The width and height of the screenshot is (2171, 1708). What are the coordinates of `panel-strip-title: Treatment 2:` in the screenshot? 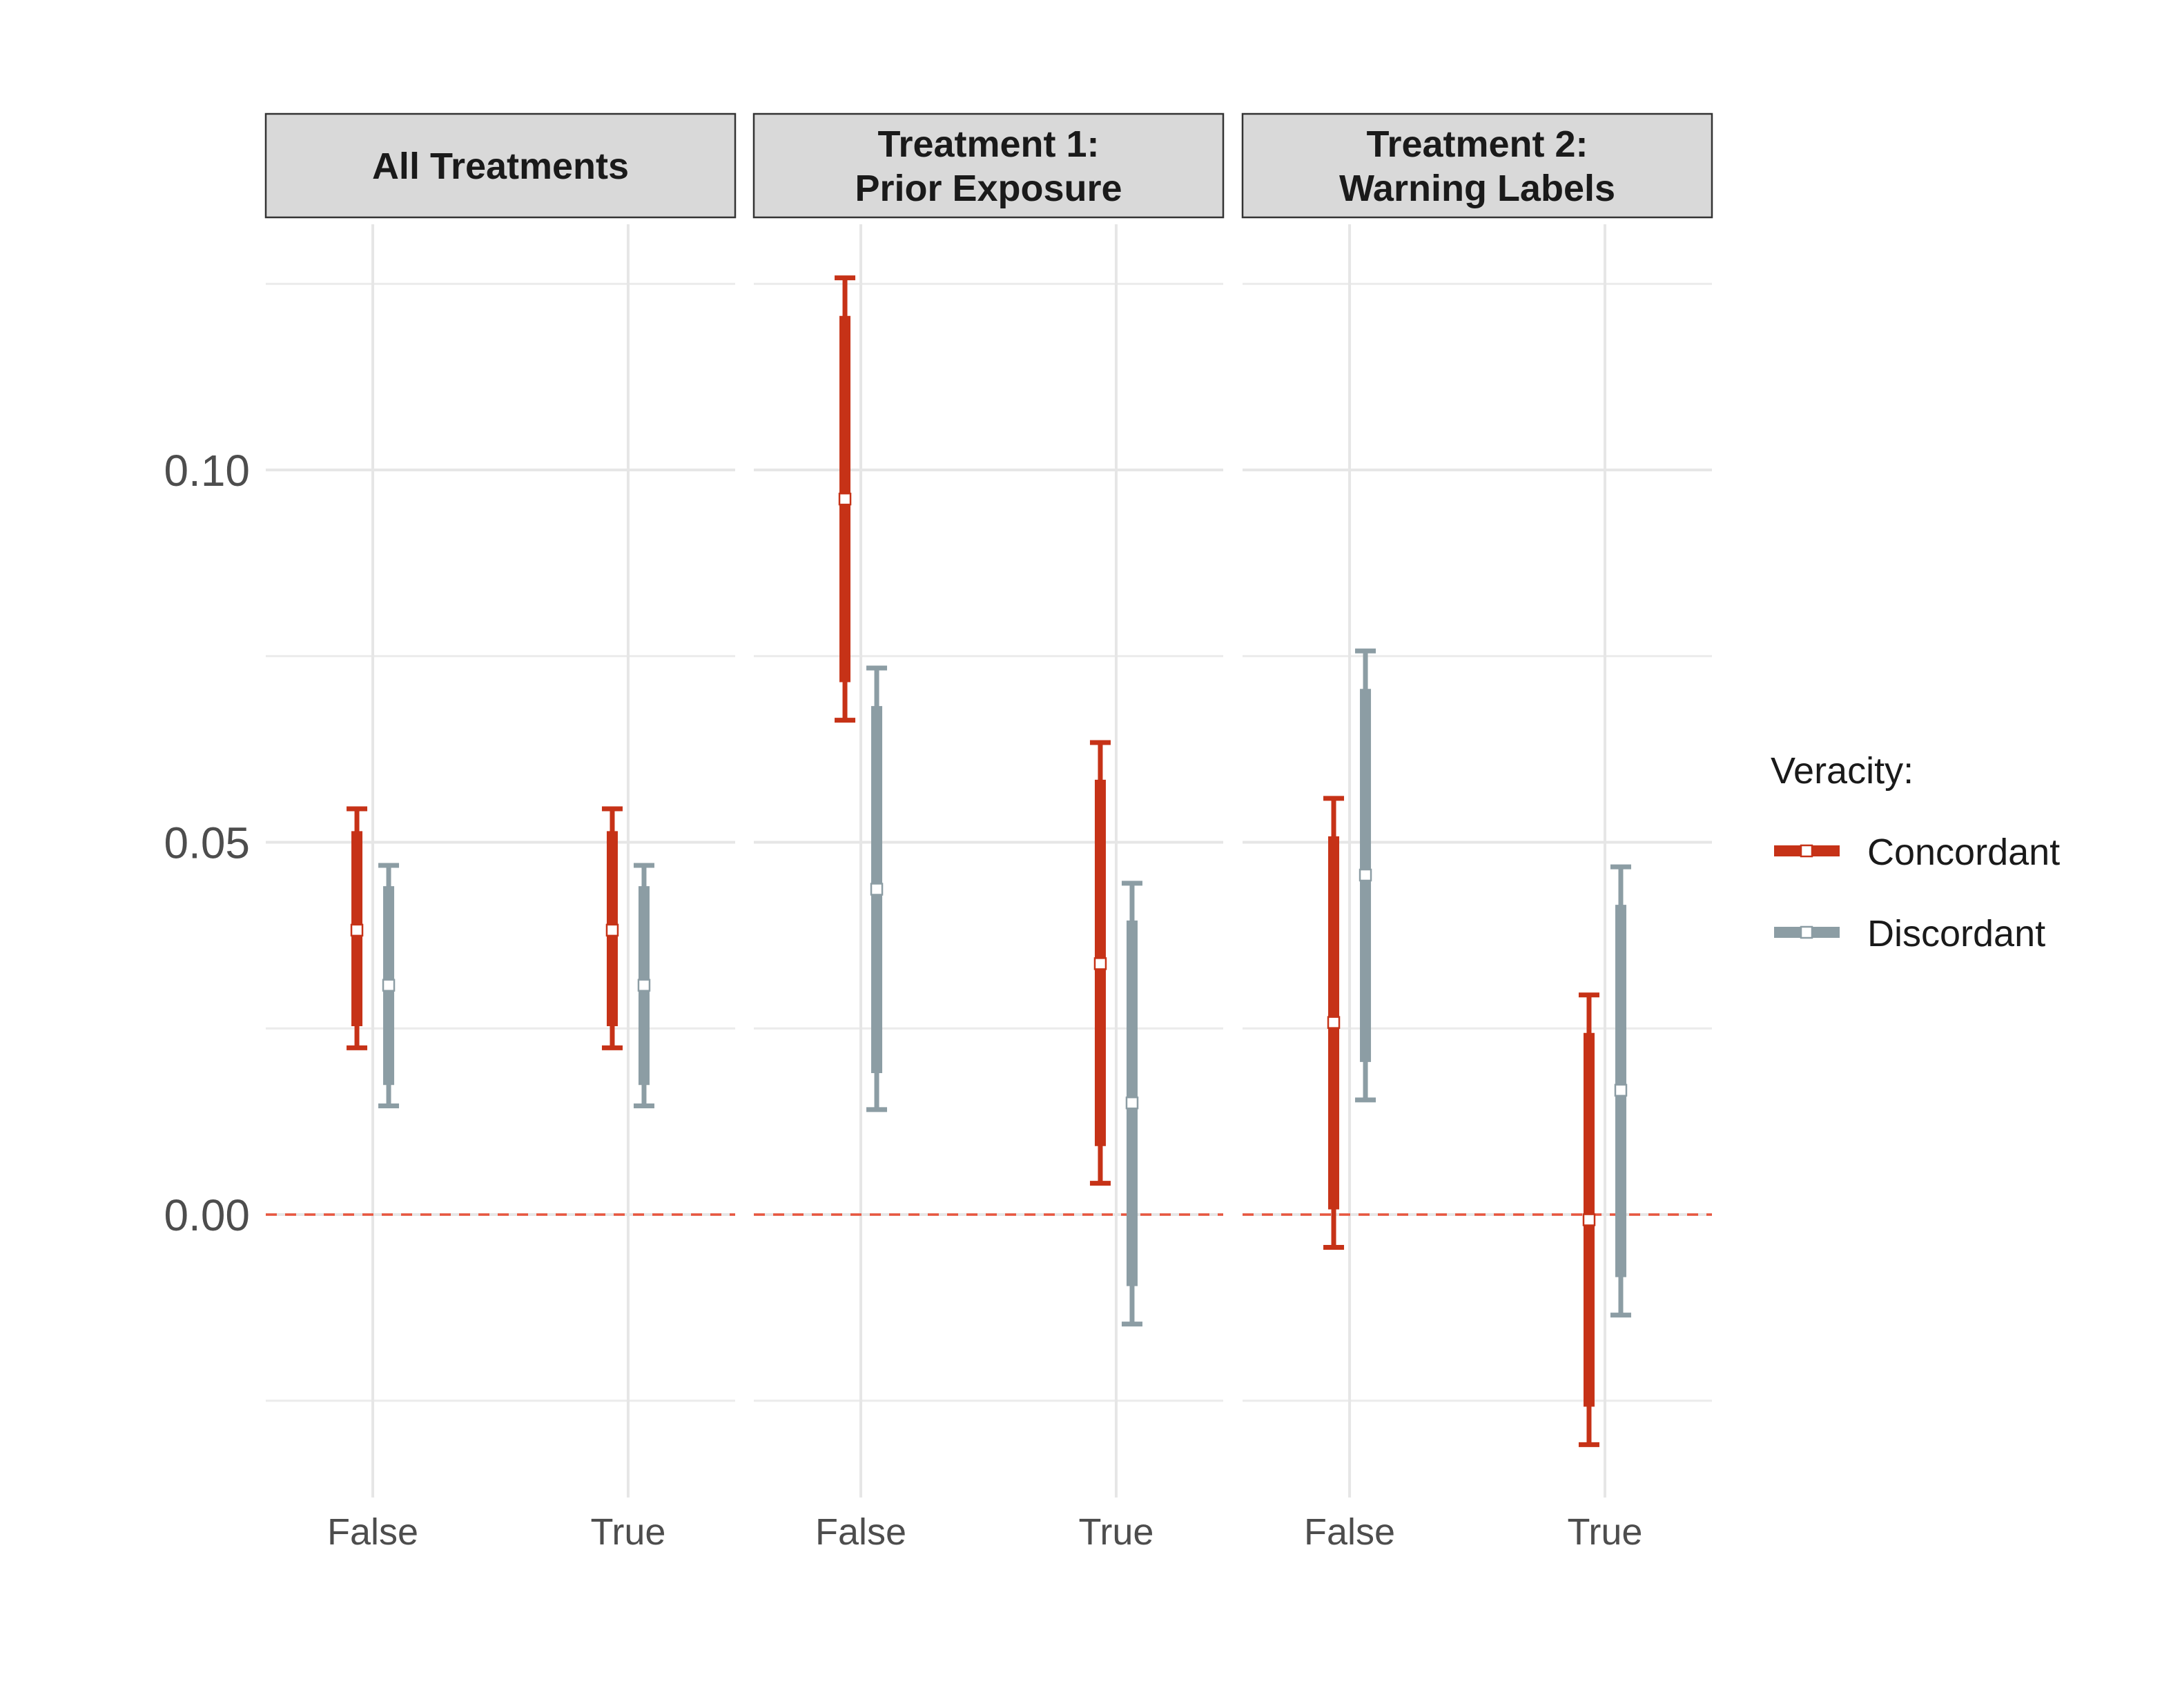 It's located at (1477, 144).